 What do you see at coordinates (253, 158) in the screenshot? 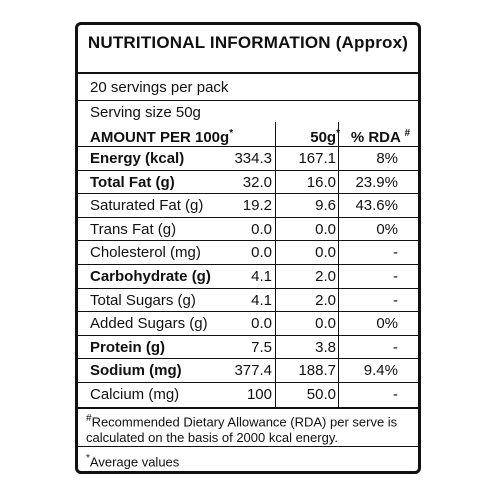
I see `value-per-100g: 334.3` at bounding box center [253, 158].